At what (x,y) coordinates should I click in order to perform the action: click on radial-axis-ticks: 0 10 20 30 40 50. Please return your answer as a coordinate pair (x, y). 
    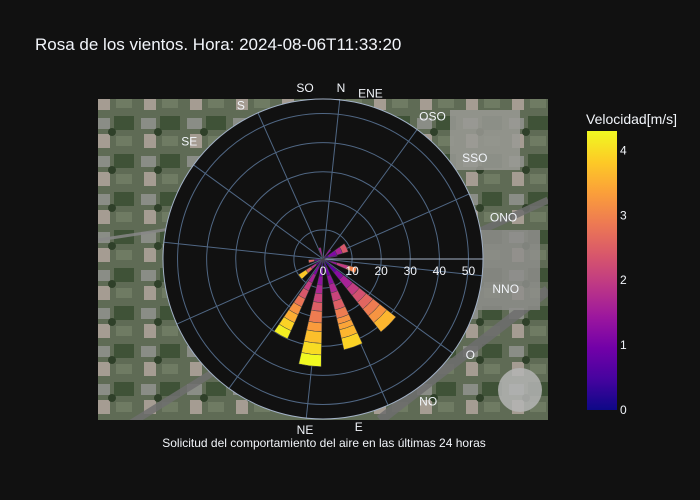
    Looking at the image, I should click on (398, 271).